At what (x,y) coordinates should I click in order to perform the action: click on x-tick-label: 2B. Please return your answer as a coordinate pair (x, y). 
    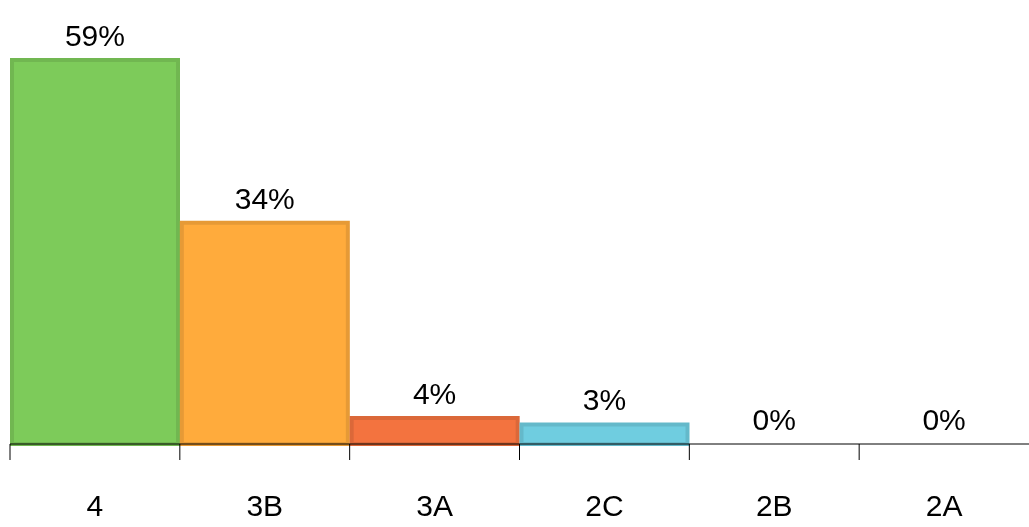
    Looking at the image, I should click on (774, 505).